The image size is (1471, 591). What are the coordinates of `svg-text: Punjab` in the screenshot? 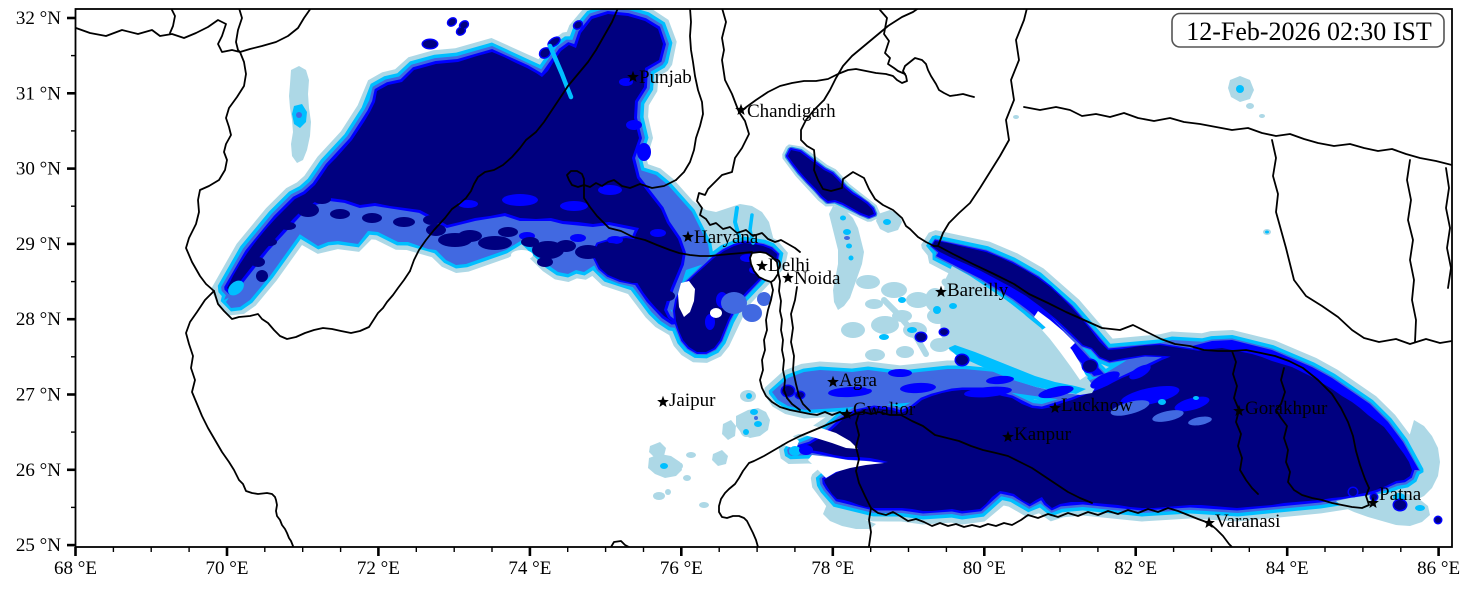 It's located at (665, 77).